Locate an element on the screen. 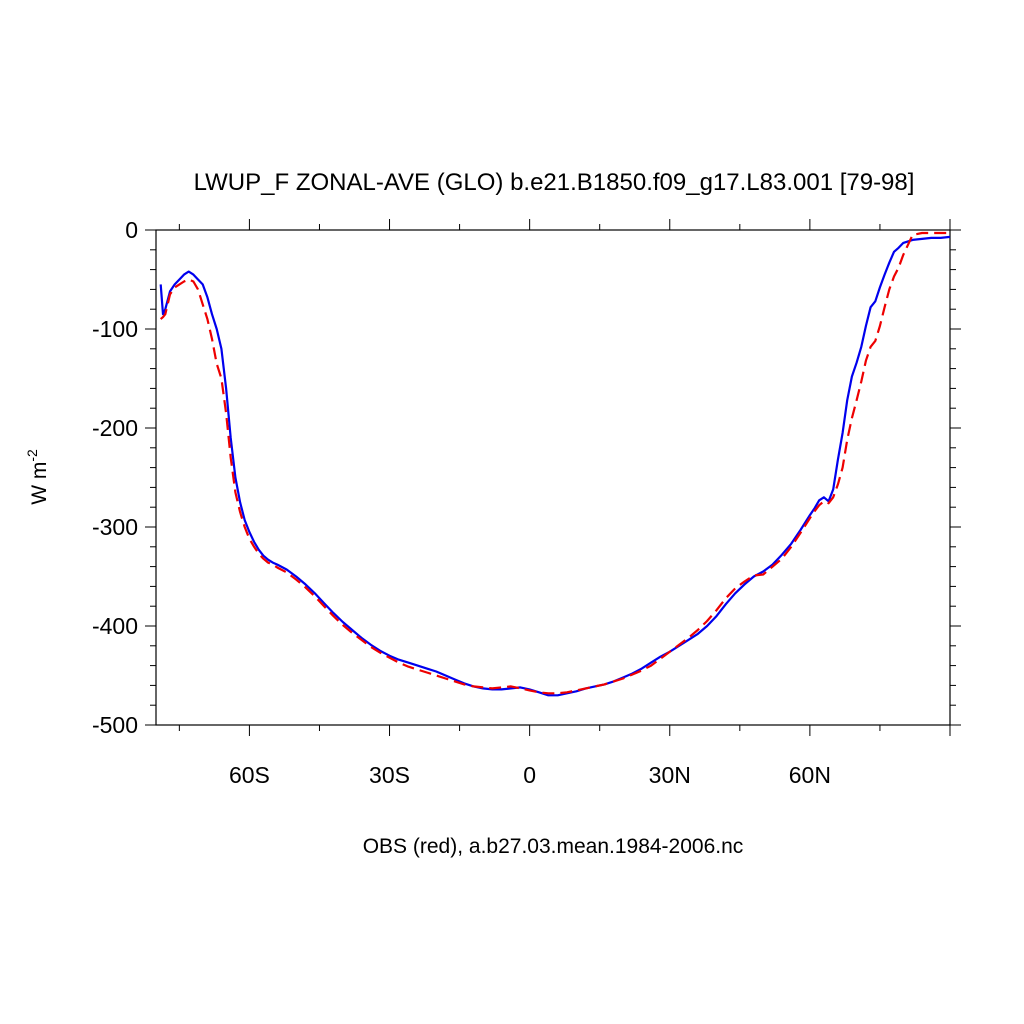 The height and width of the screenshot is (1024, 1024). y-tick-label: -200 is located at coordinates (115, 428).